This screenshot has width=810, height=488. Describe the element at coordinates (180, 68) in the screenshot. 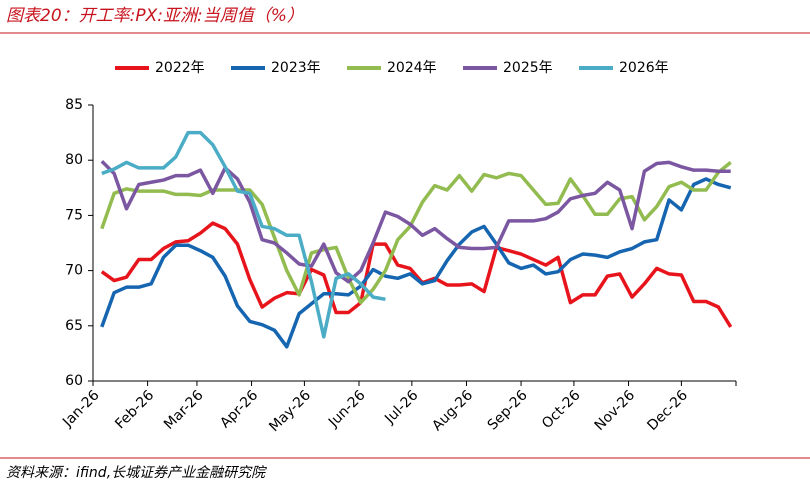

I see `legend-label: 2022年` at that location.